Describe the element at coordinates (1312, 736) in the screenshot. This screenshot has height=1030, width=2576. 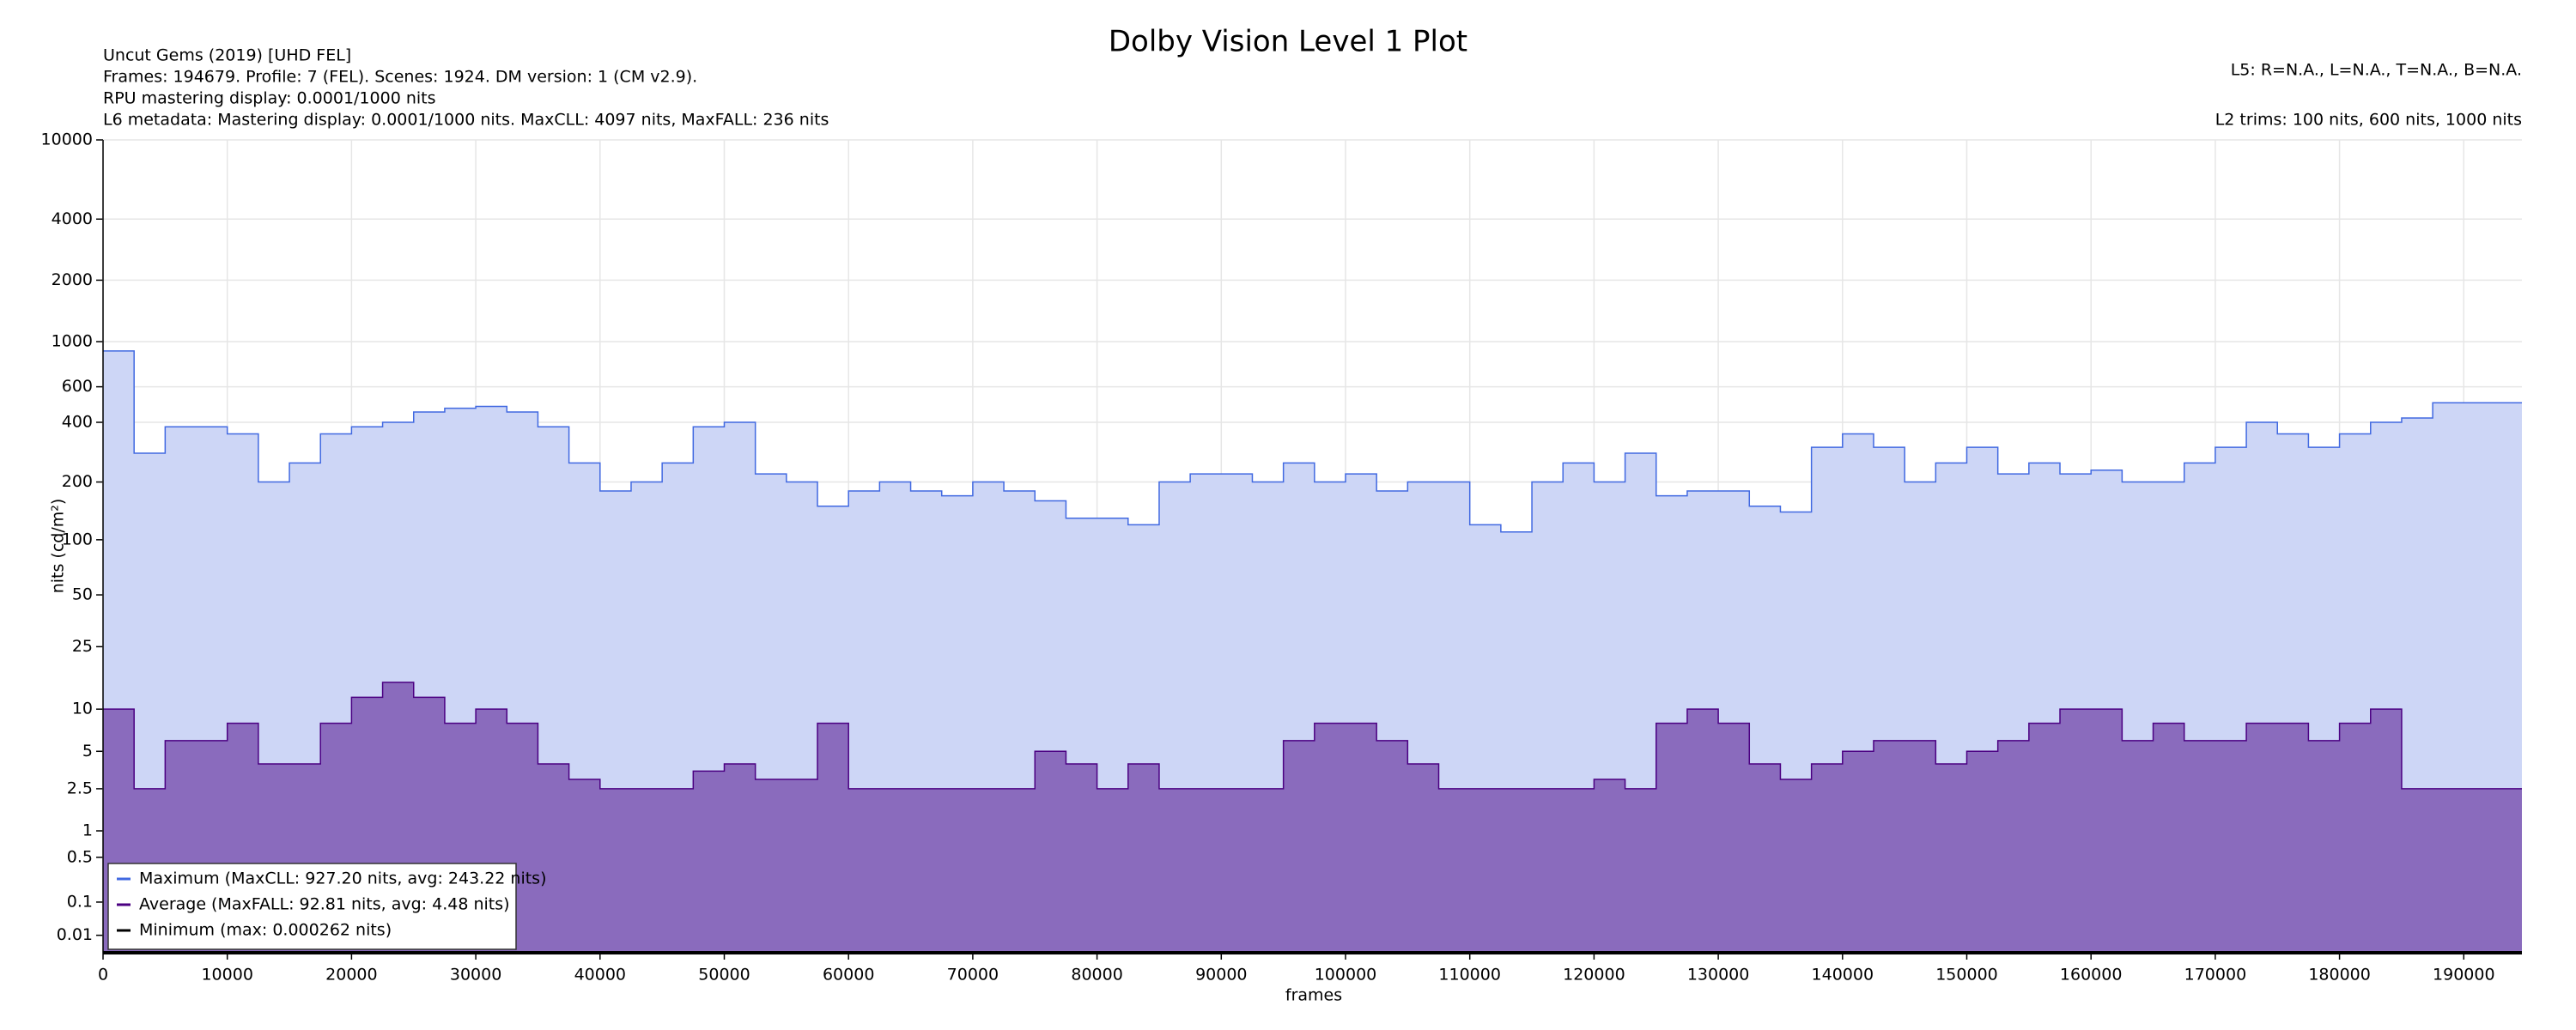
I see `series-line` at that location.